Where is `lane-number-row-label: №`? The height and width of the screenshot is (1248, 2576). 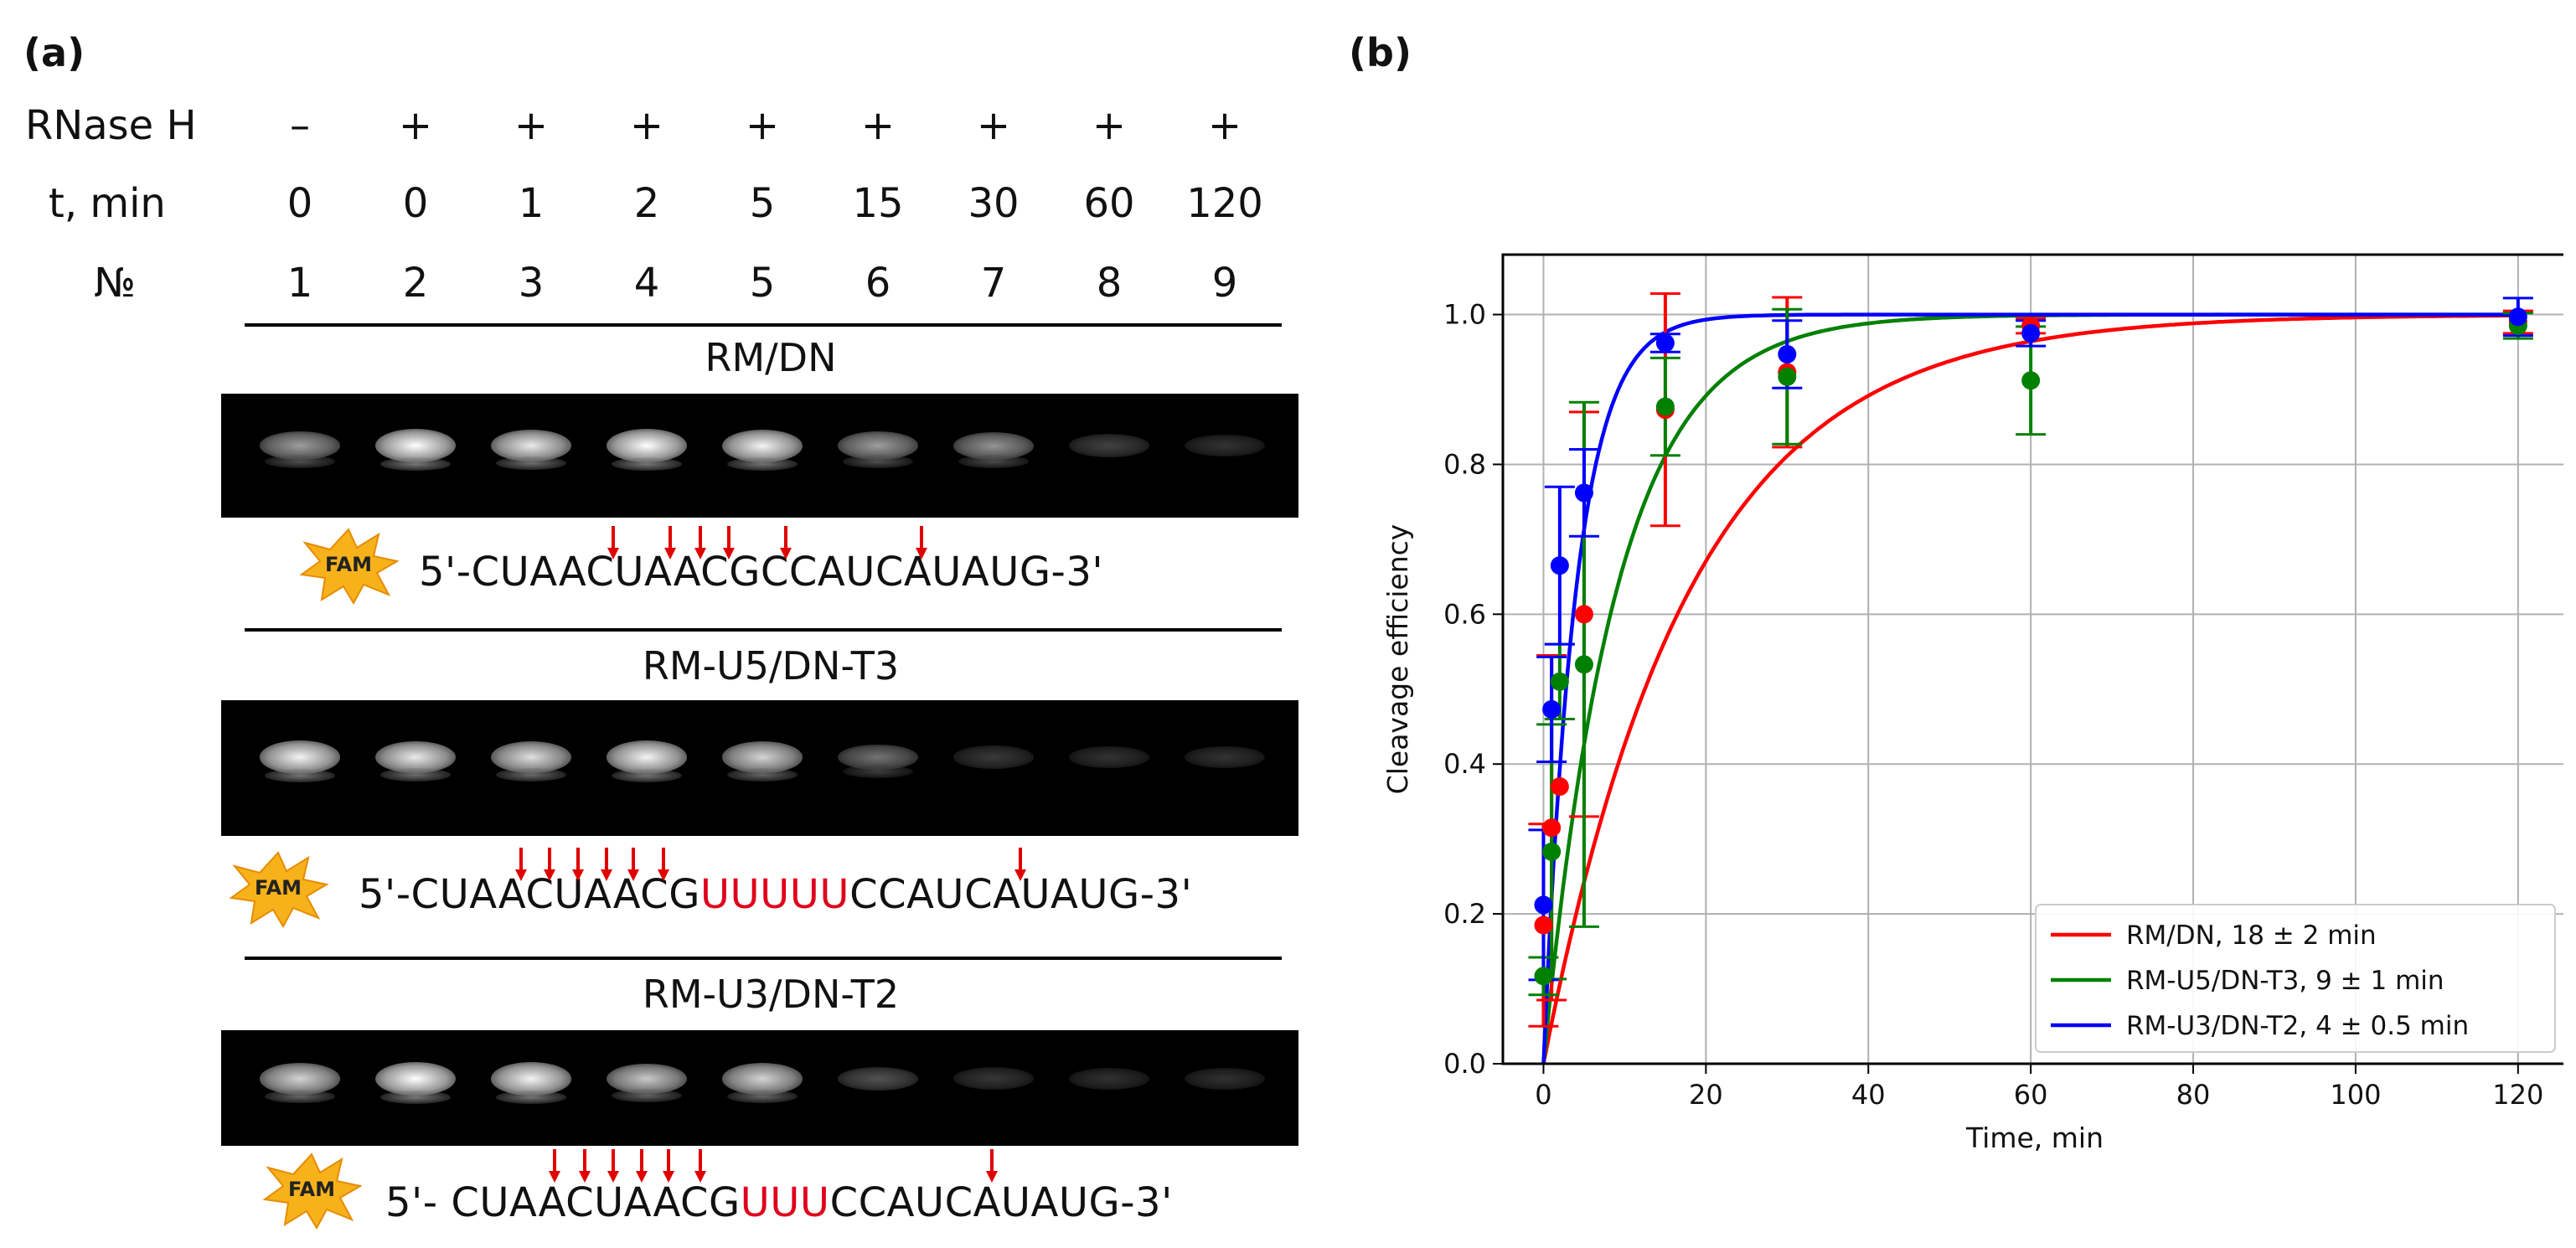 lane-number-row-label: № is located at coordinates (115, 283).